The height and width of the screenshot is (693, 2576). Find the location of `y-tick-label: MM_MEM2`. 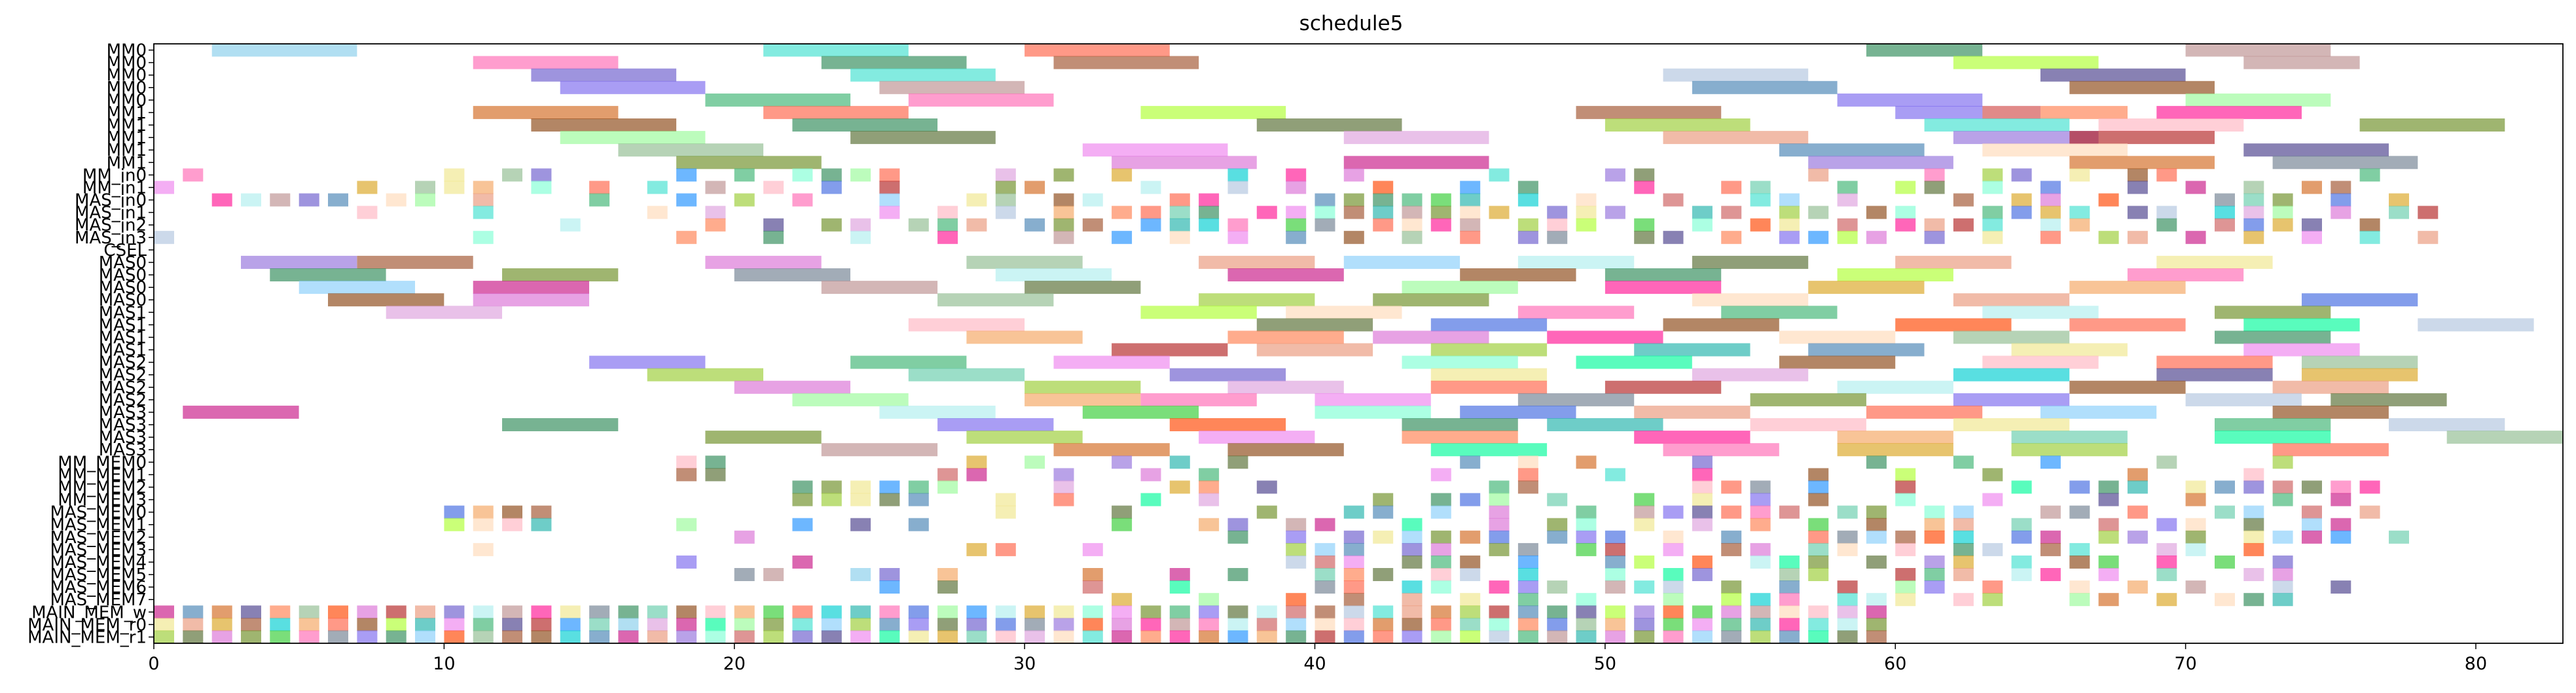

y-tick-label: MM_MEM2 is located at coordinates (102, 487).